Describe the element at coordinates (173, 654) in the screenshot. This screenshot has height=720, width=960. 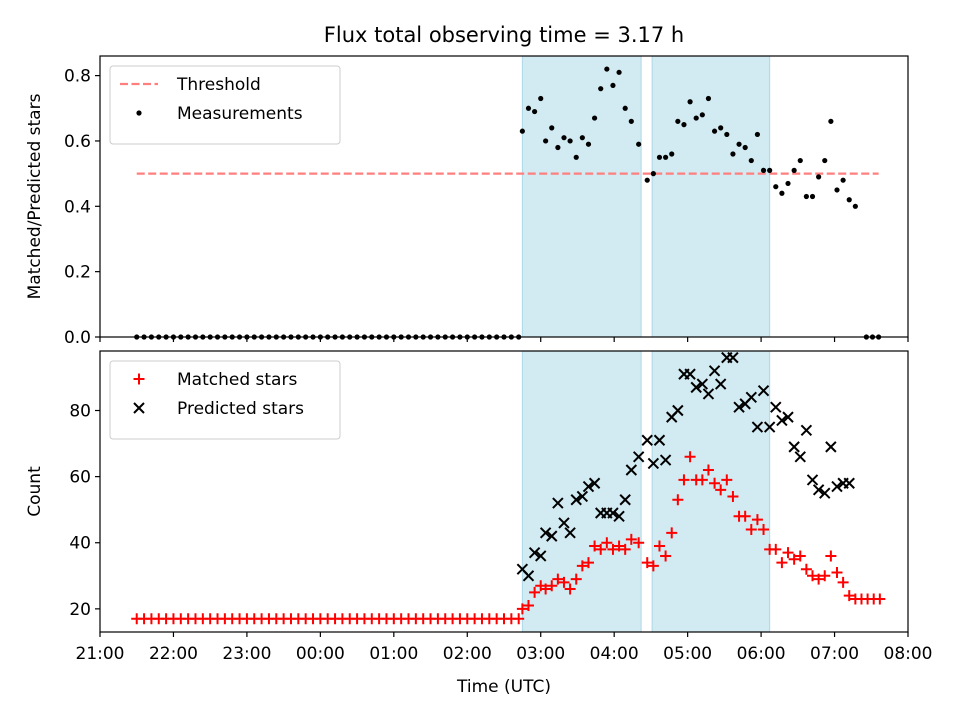
I see `x-tick-label: 22:00` at that location.